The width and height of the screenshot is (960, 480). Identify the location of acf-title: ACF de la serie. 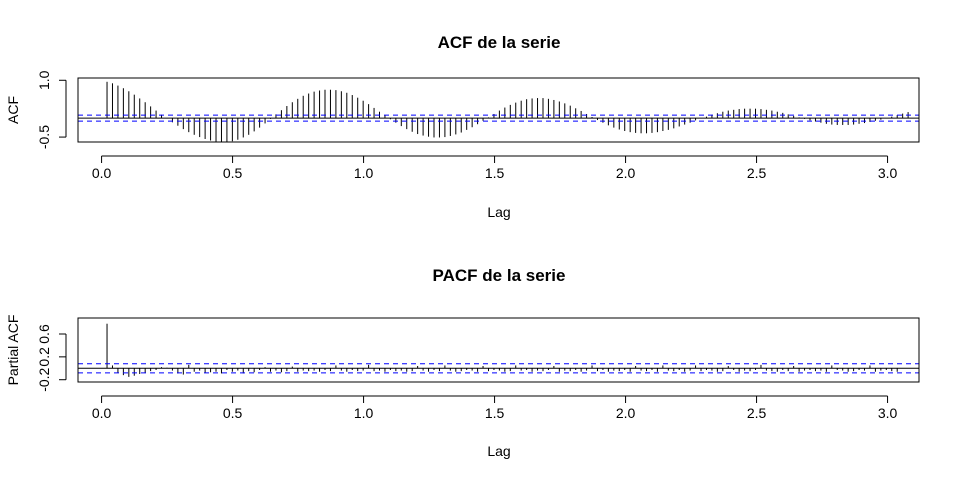
(499, 42).